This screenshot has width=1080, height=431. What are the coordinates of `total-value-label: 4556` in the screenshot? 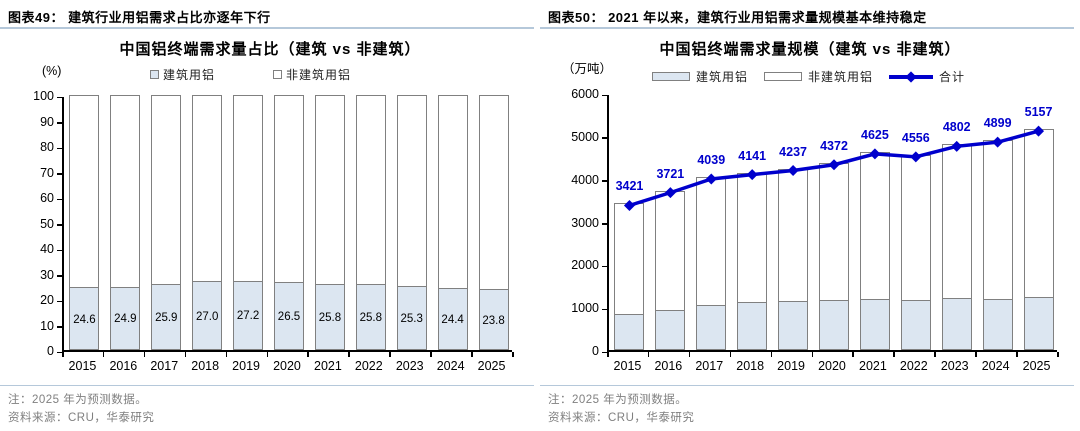 It's located at (915, 137).